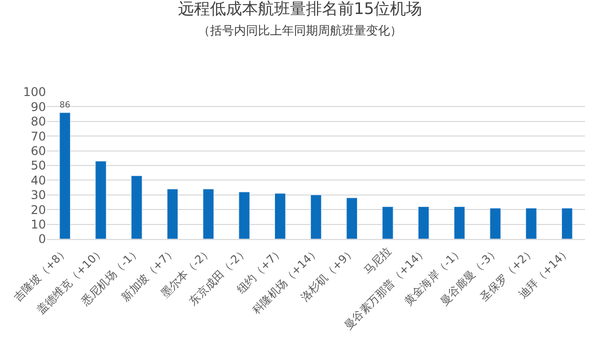 The height and width of the screenshot is (344, 600). I want to click on y-tick-label: 10, so click(38, 225).